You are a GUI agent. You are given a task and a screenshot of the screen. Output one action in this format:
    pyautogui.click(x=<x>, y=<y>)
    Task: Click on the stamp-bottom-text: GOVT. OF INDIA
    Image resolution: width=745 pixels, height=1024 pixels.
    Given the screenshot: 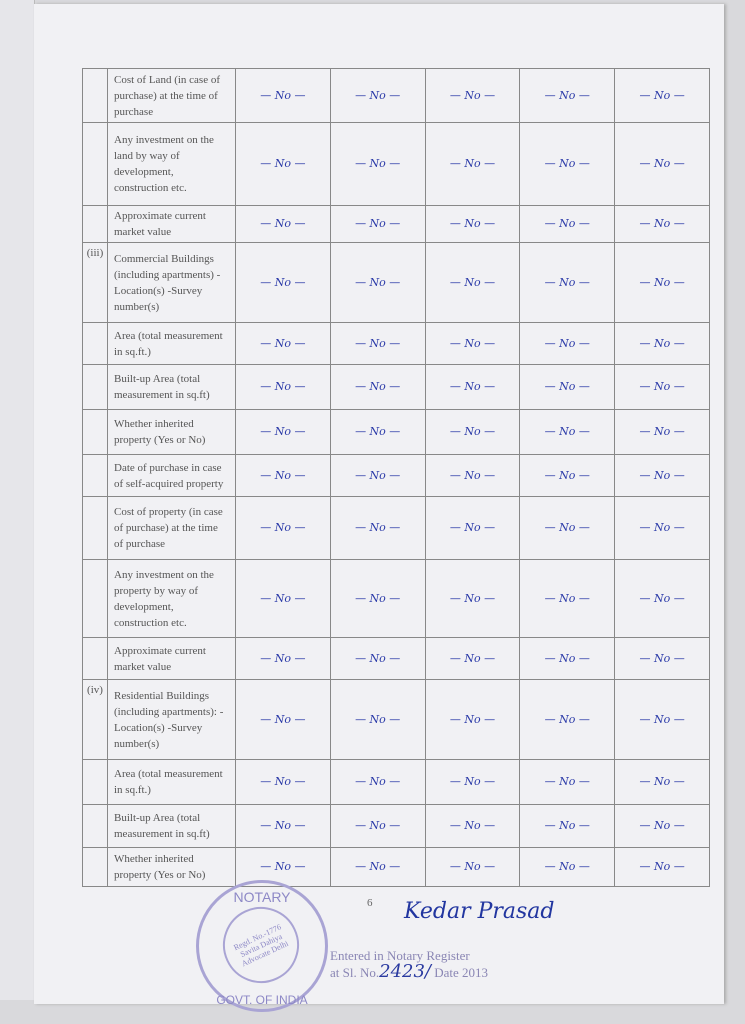 What is the action you would take?
    pyautogui.click(x=262, y=1000)
    